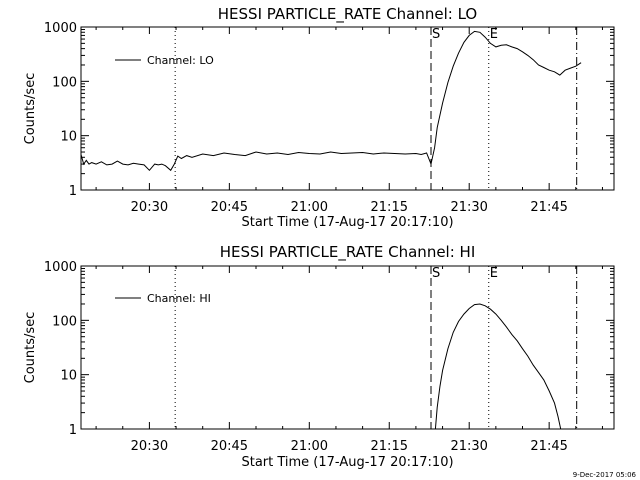  What do you see at coordinates (498, 366) in the screenshot?
I see `series-line` at bounding box center [498, 366].